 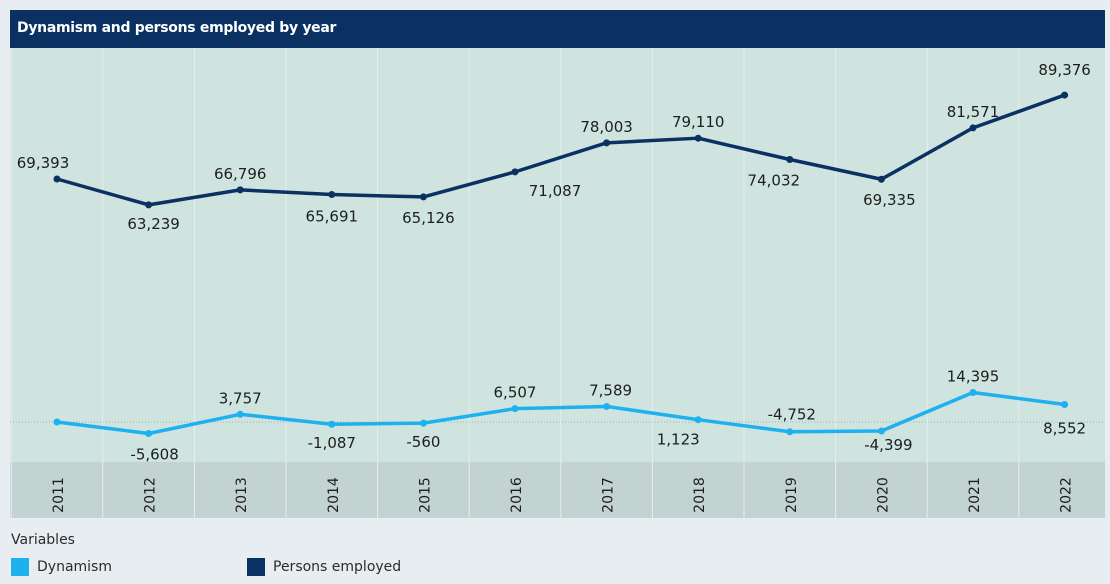 I want to click on x-tick-label: 2022, so click(x=1067, y=495).